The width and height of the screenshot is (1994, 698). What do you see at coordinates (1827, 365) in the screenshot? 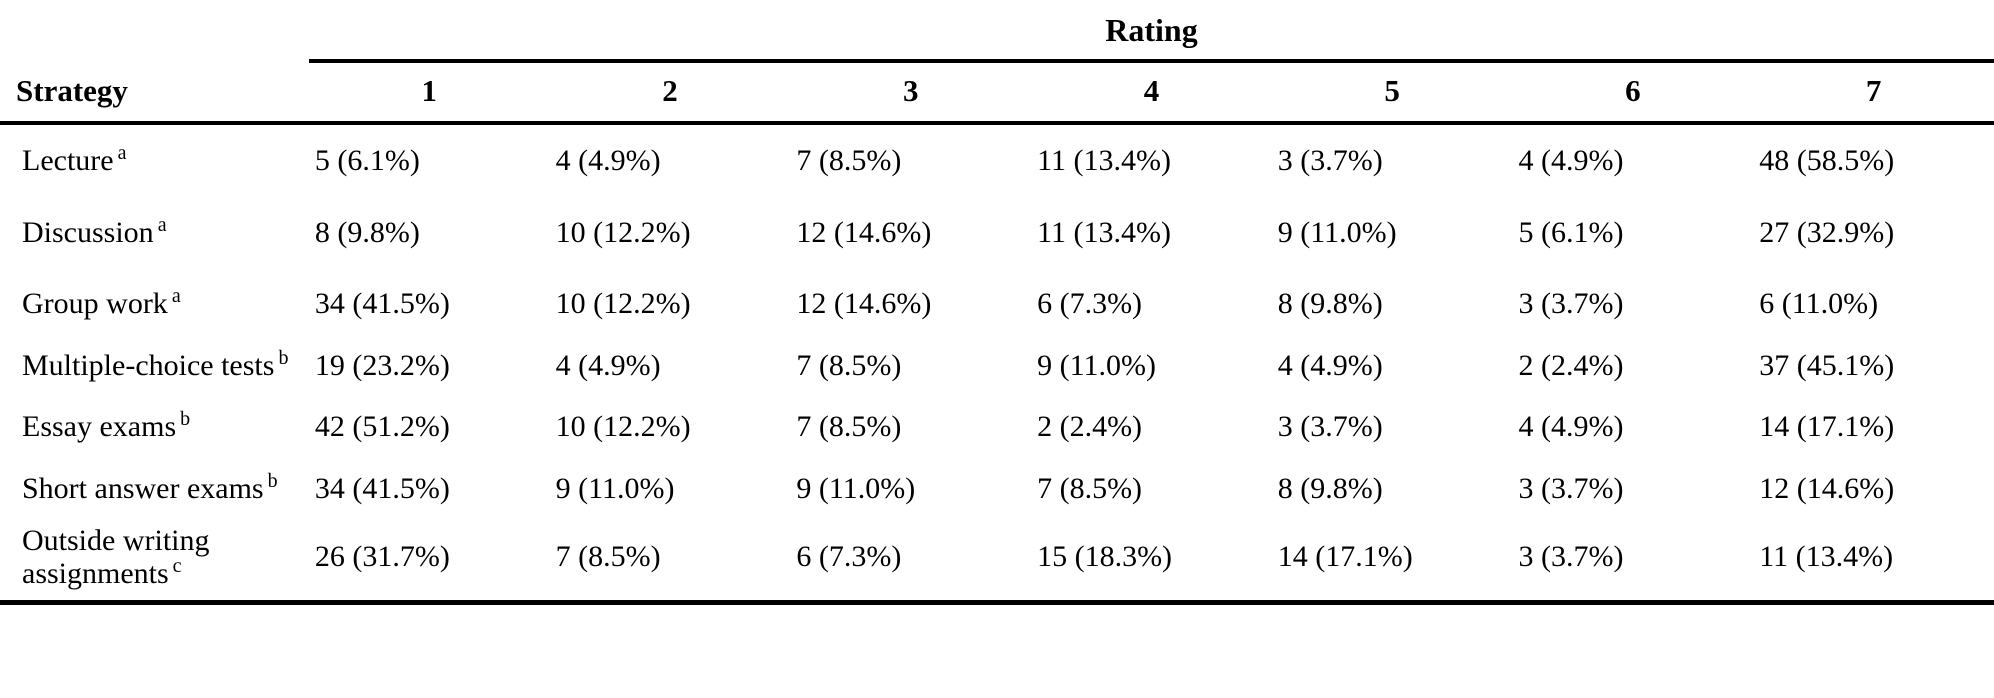
I see `rating-cell: 37 (45.1%)` at bounding box center [1827, 365].